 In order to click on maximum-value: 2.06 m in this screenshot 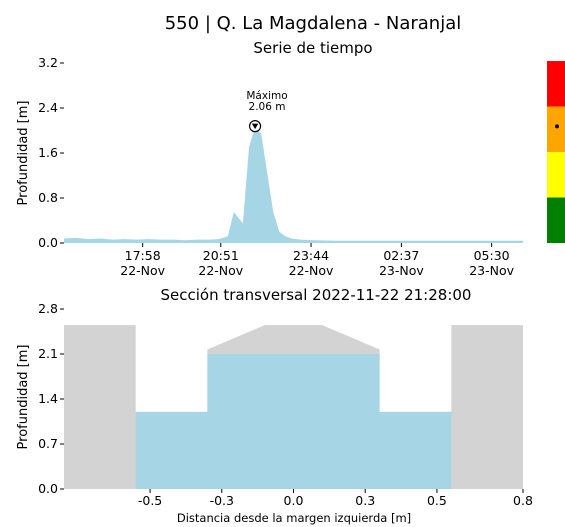, I will do `click(267, 107)`.